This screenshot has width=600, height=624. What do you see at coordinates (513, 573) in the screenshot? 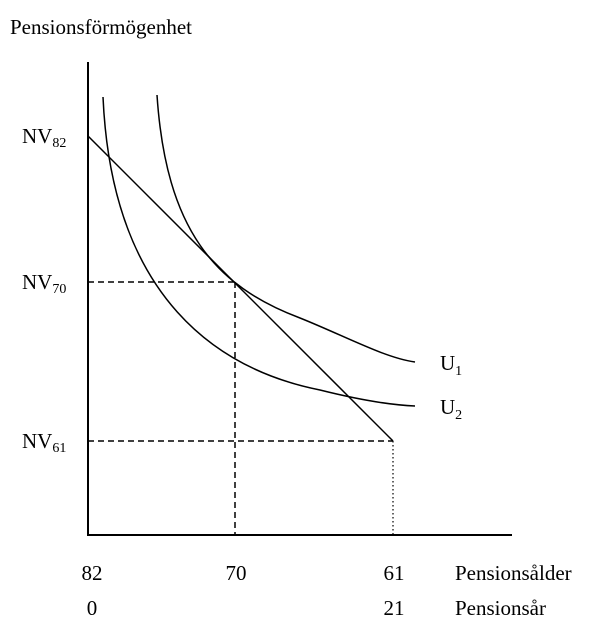
I see `x-row-label: Pensionsålder` at bounding box center [513, 573].